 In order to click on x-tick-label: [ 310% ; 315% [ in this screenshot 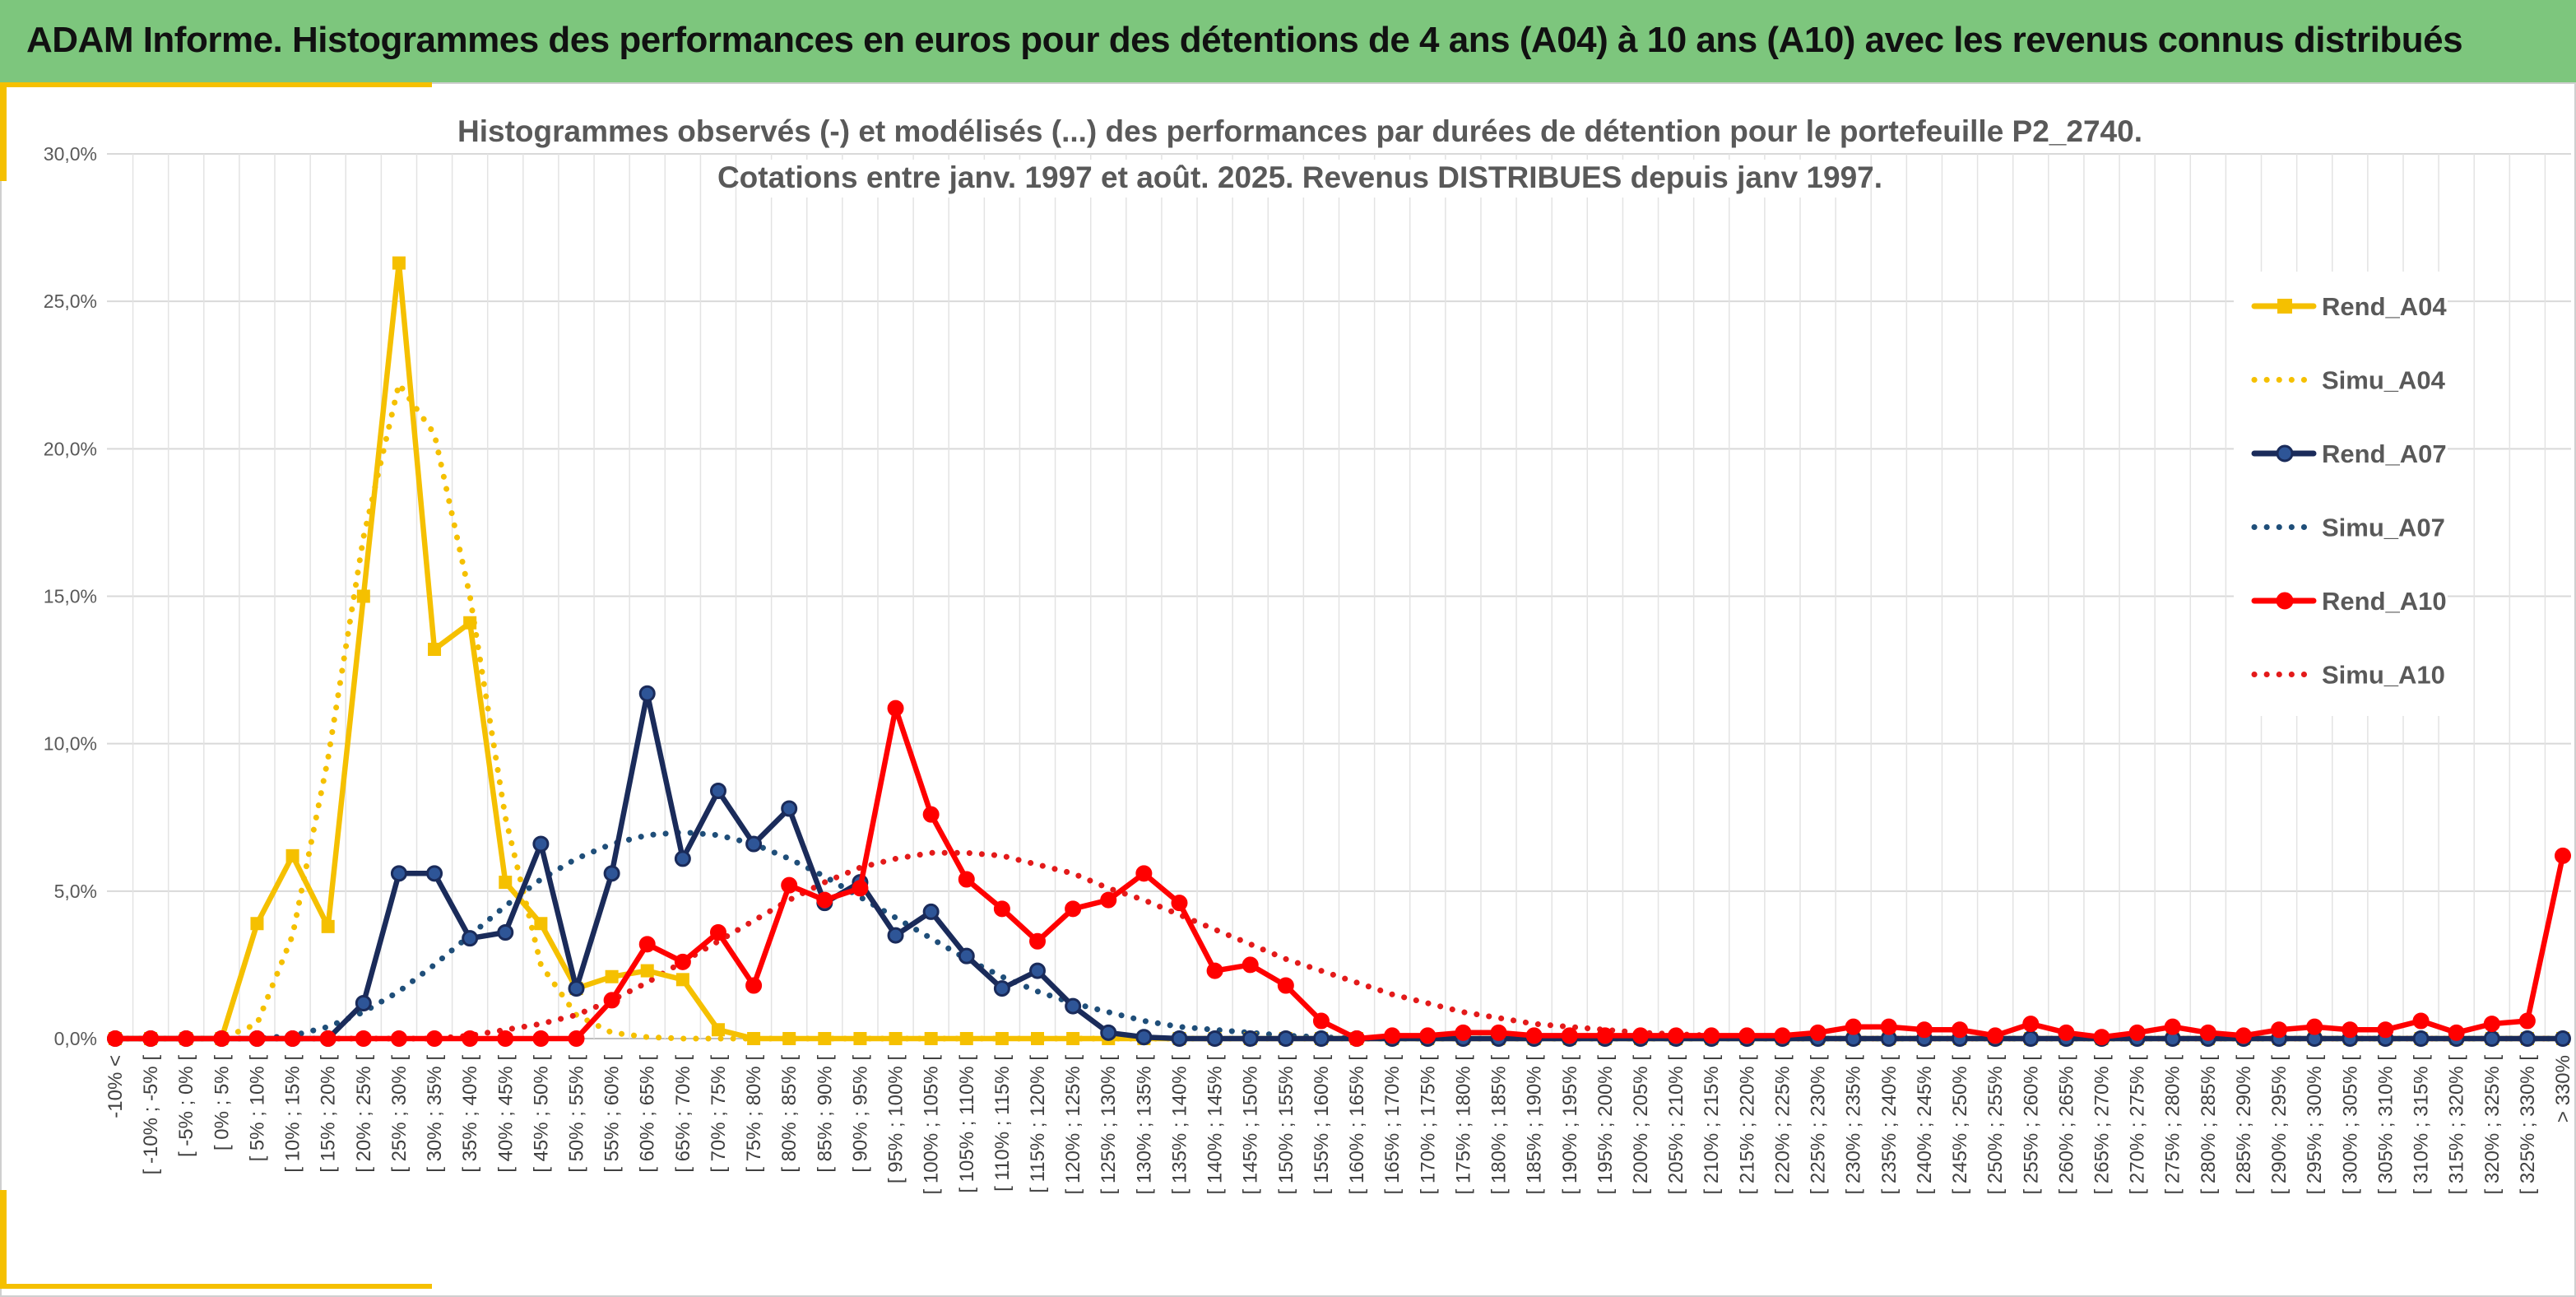, I will do `click(2422, 1125)`.